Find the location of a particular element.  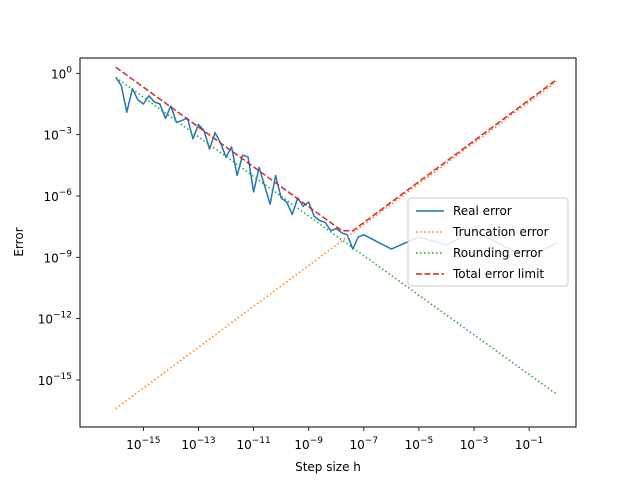

x-tick-label: 10⁻¹³ is located at coordinates (198, 444).